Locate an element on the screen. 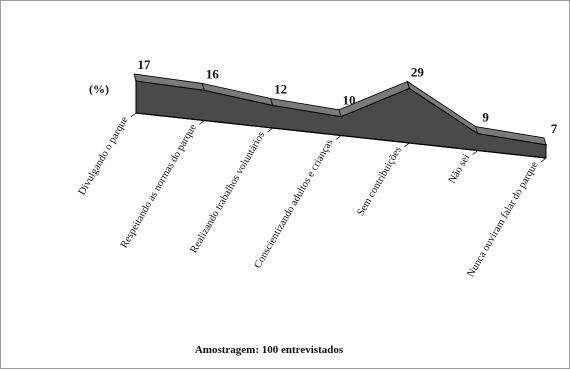 This screenshot has width=570, height=370. sample-note: Amostragem: 100 entrevistados is located at coordinates (269, 350).